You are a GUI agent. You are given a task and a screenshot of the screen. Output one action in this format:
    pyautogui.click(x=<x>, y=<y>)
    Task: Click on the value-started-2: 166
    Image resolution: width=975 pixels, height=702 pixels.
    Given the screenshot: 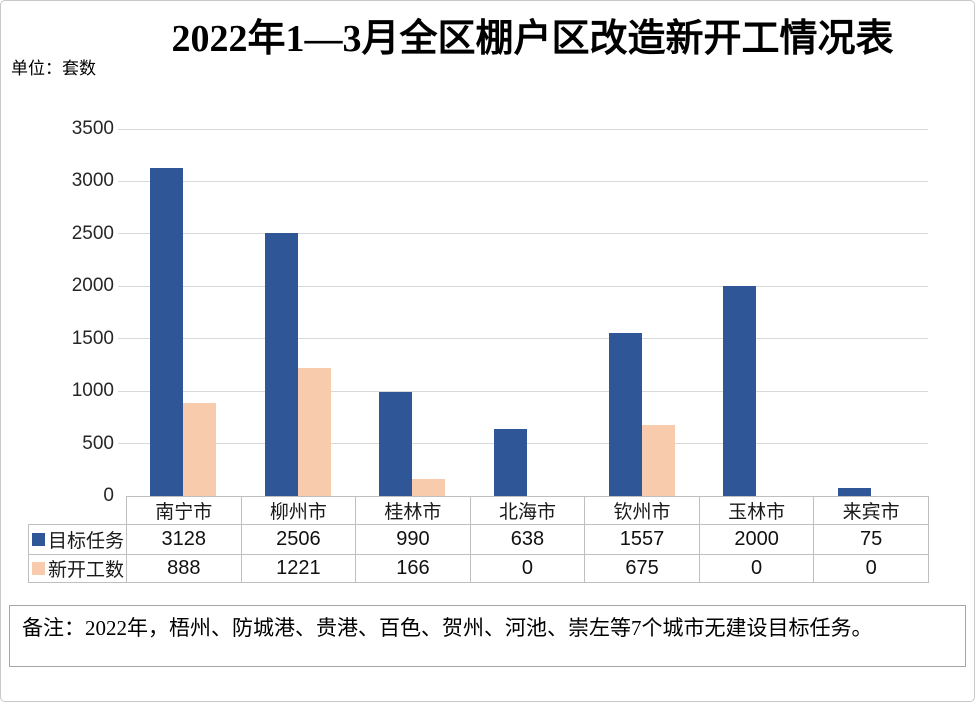 What is the action you would take?
    pyautogui.click(x=413, y=568)
    